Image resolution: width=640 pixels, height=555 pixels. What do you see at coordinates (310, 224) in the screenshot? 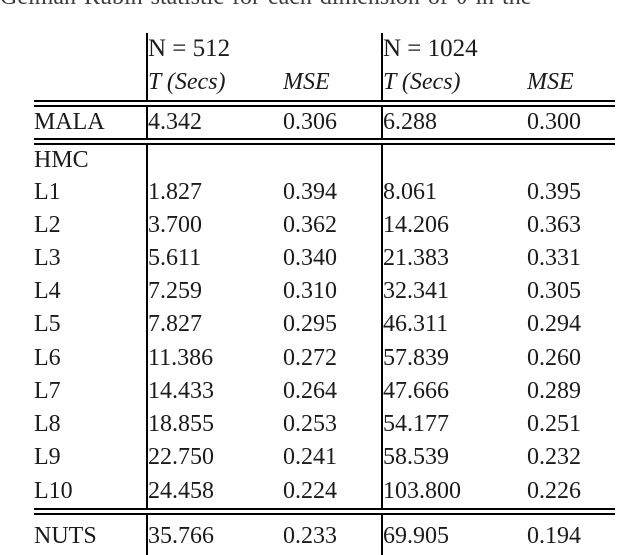
I see `mse-512: 0.362` at bounding box center [310, 224].